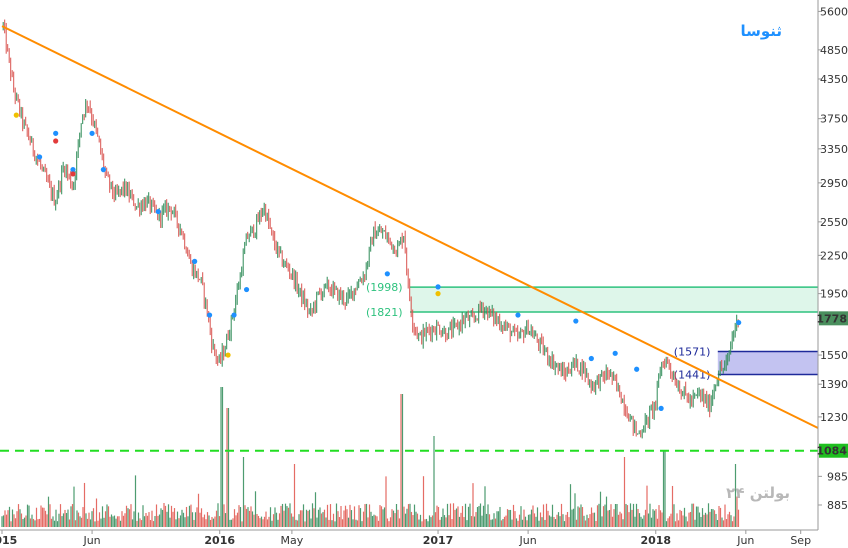  What do you see at coordinates (438, 540) in the screenshot?
I see `x-tick-label-4: 2017` at bounding box center [438, 540].